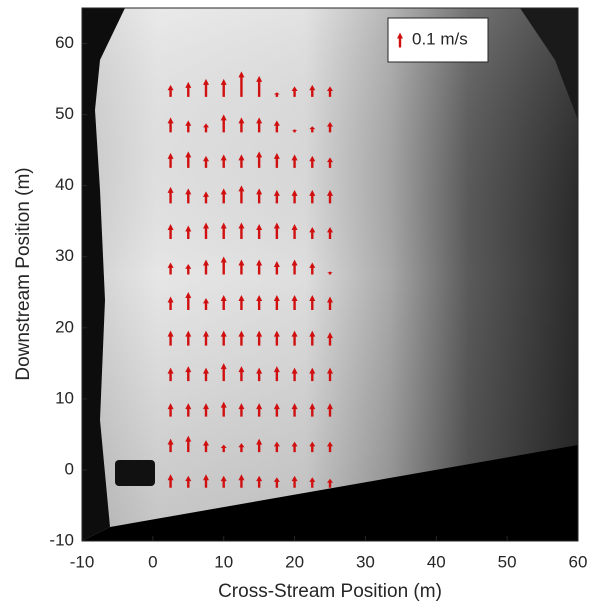 The image size is (595, 610). Describe the element at coordinates (64, 113) in the screenshot. I see `y-tick-label: 50` at that location.